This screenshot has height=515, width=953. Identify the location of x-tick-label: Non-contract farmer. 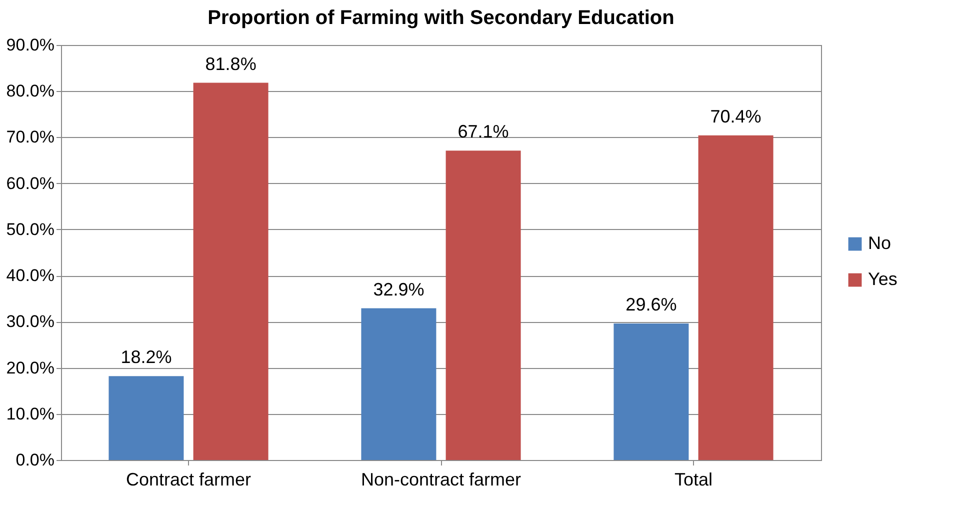
(441, 480).